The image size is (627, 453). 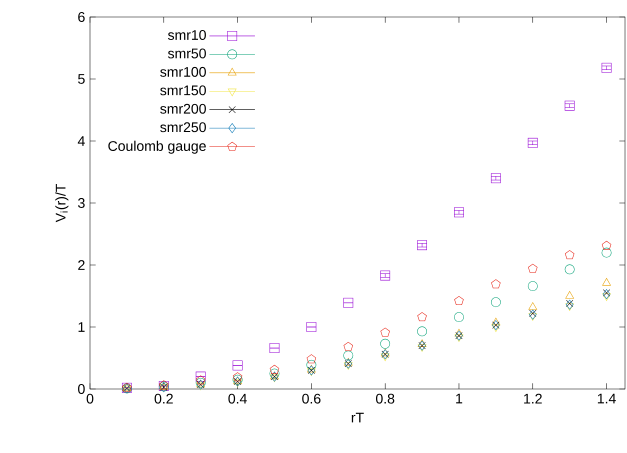 What do you see at coordinates (81, 79) in the screenshot?
I see `y-tick-label: 5` at bounding box center [81, 79].